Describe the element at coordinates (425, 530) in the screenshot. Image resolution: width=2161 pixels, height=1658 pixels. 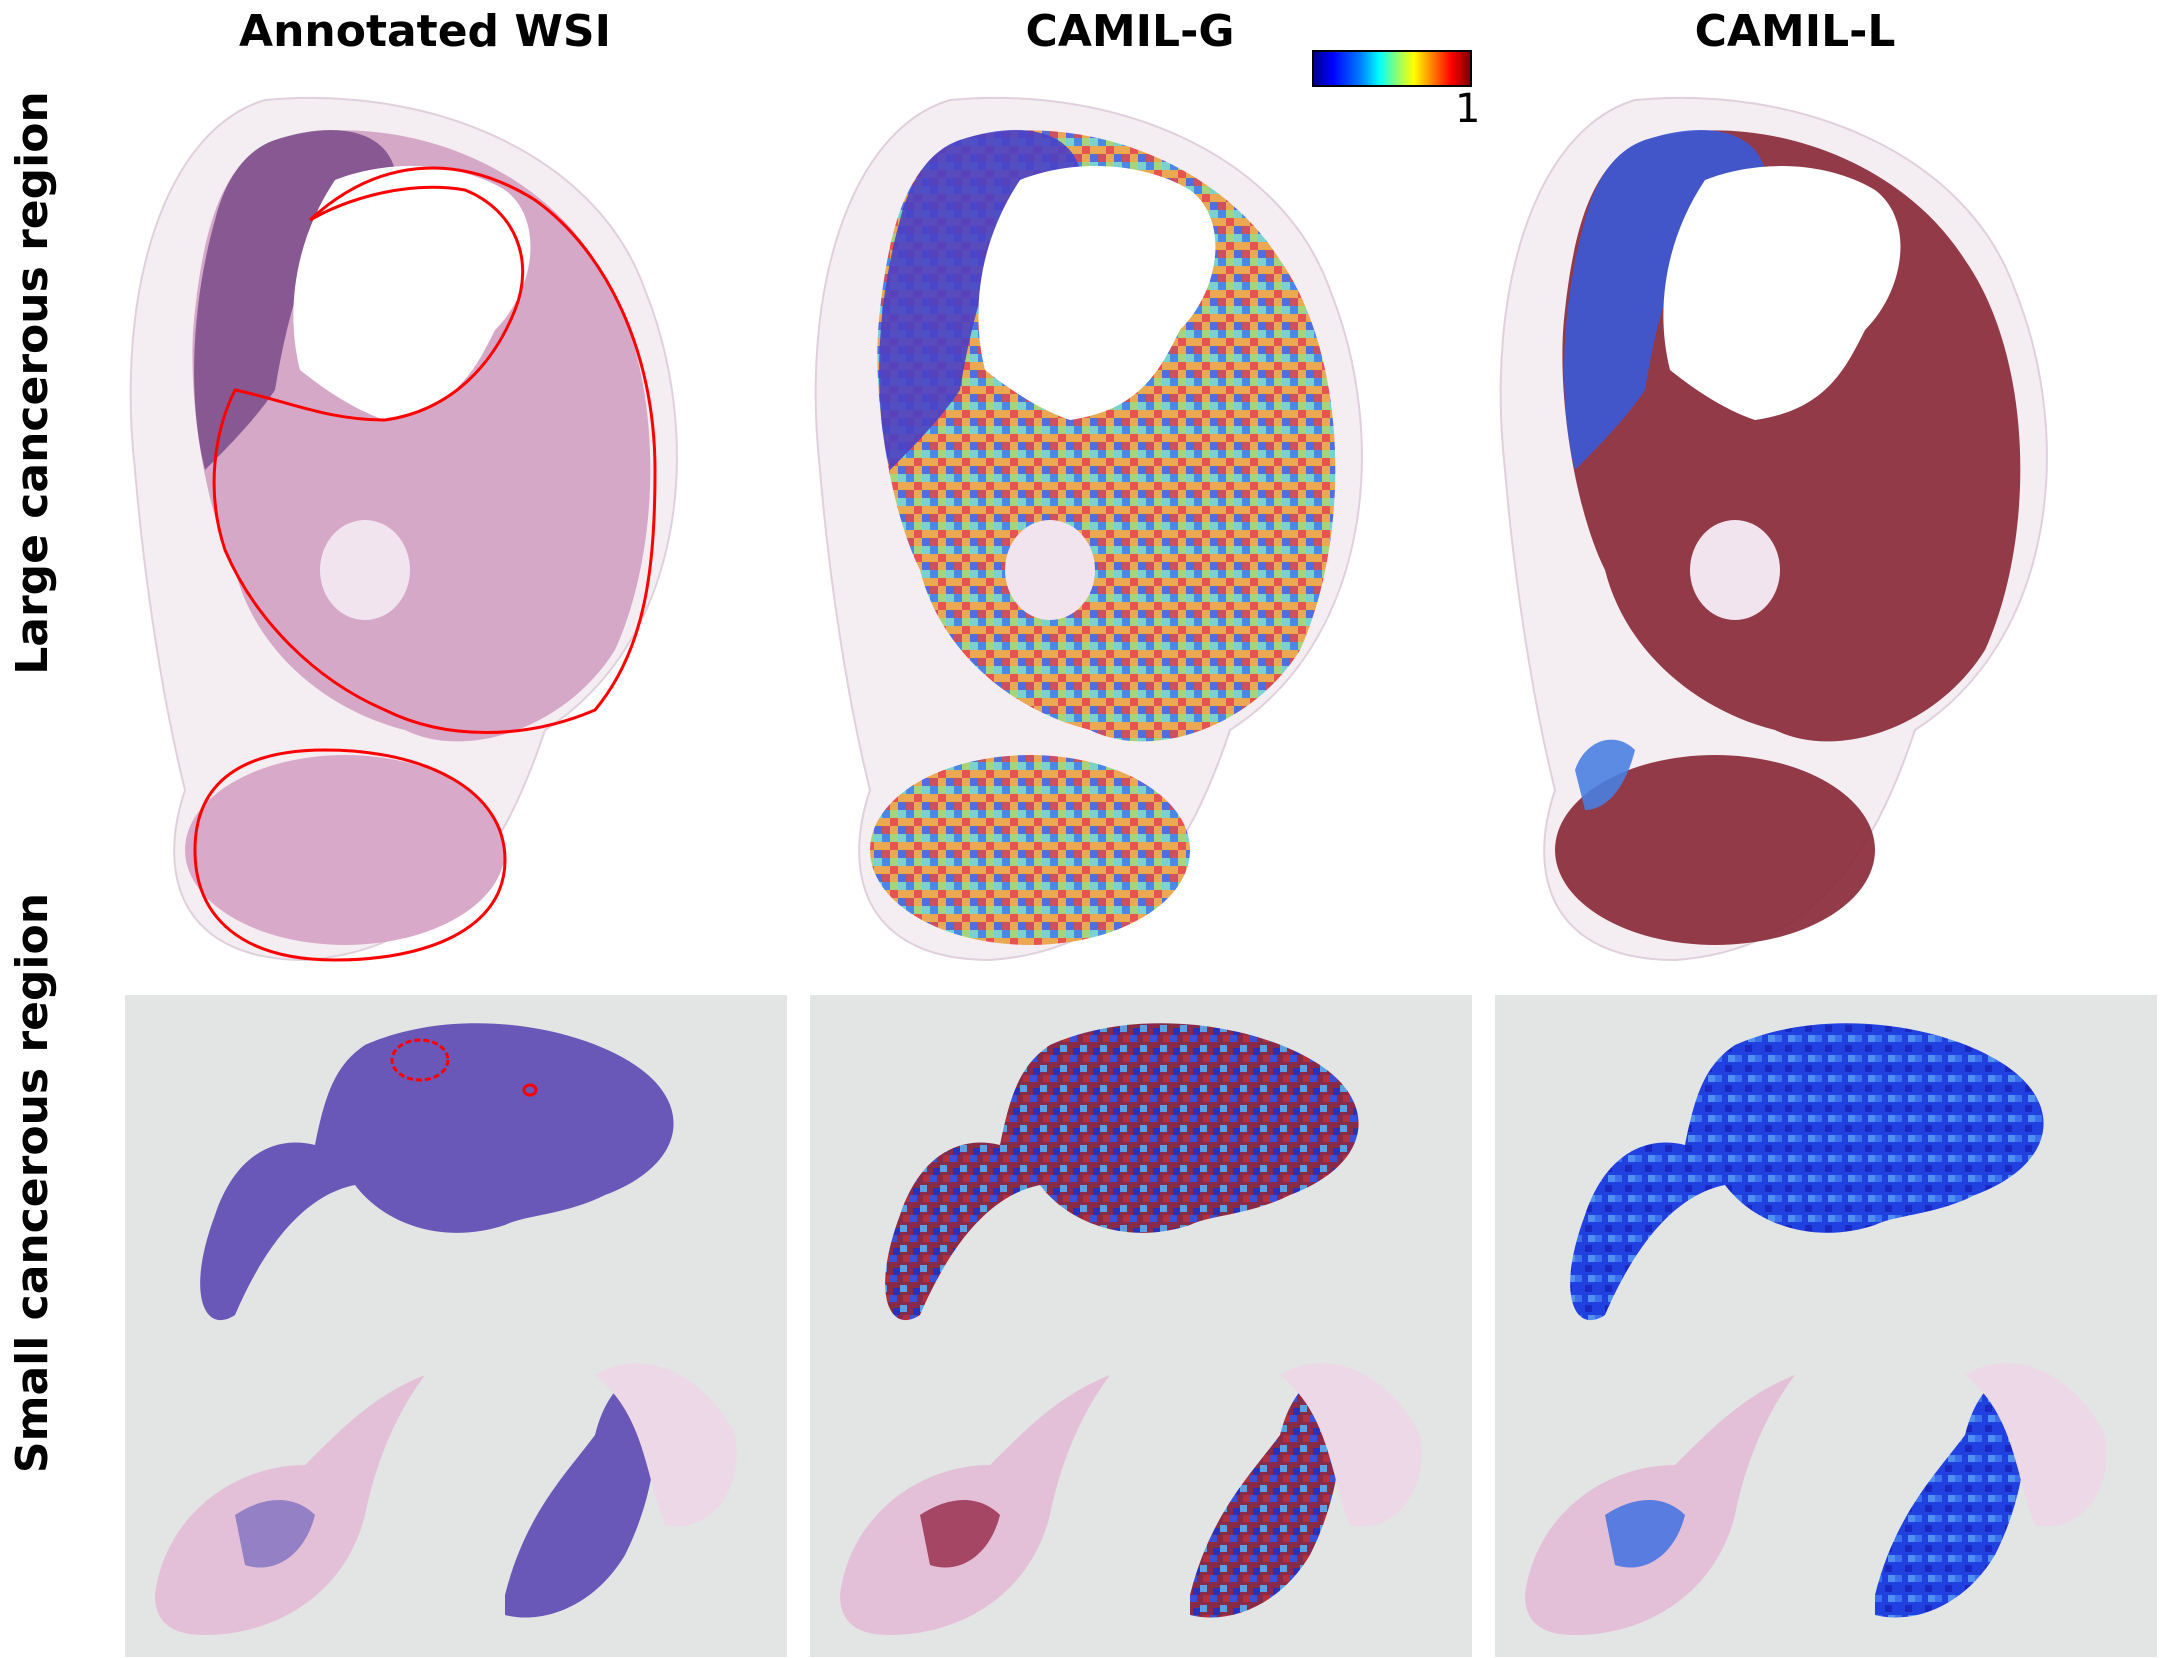
I see `panel-large-annotated` at that location.